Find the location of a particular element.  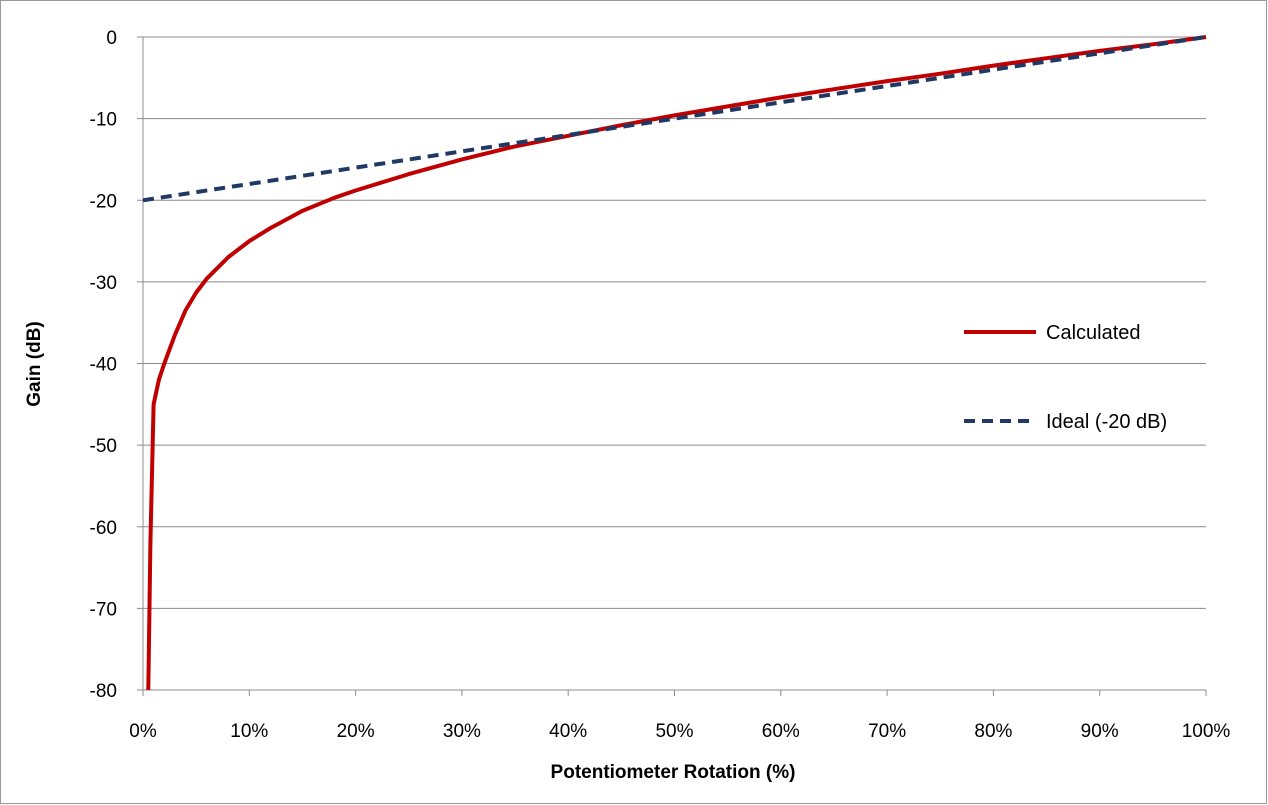

x-tick-labels: 0% 10% 20% 30% 40% 50% 60% 70% 80% 90% 100% is located at coordinates (679, 731).